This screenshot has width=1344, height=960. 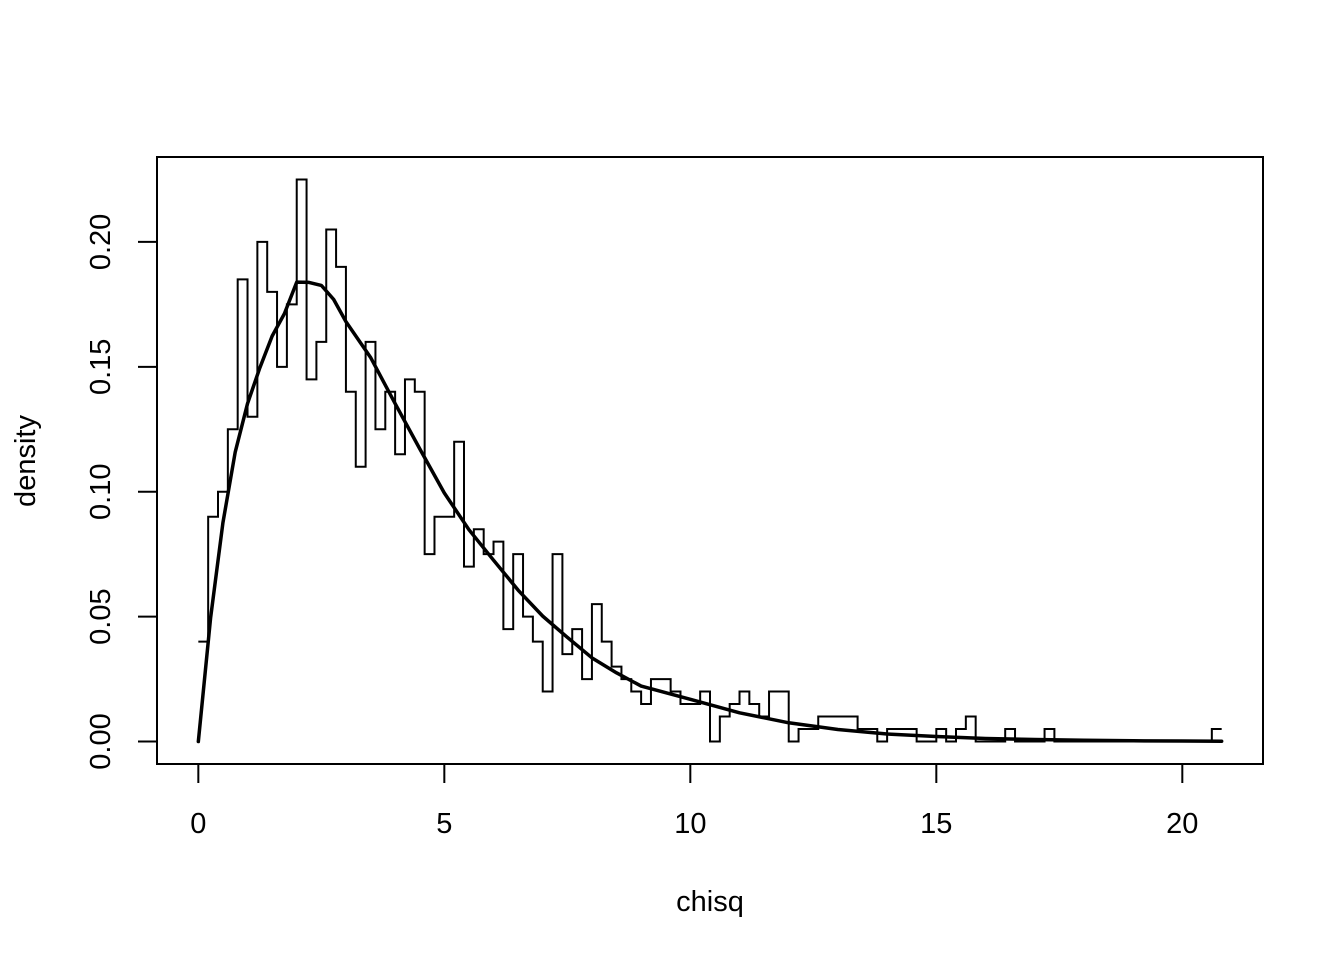 What do you see at coordinates (936, 824) in the screenshot?
I see `x-tick-label: 15` at bounding box center [936, 824].